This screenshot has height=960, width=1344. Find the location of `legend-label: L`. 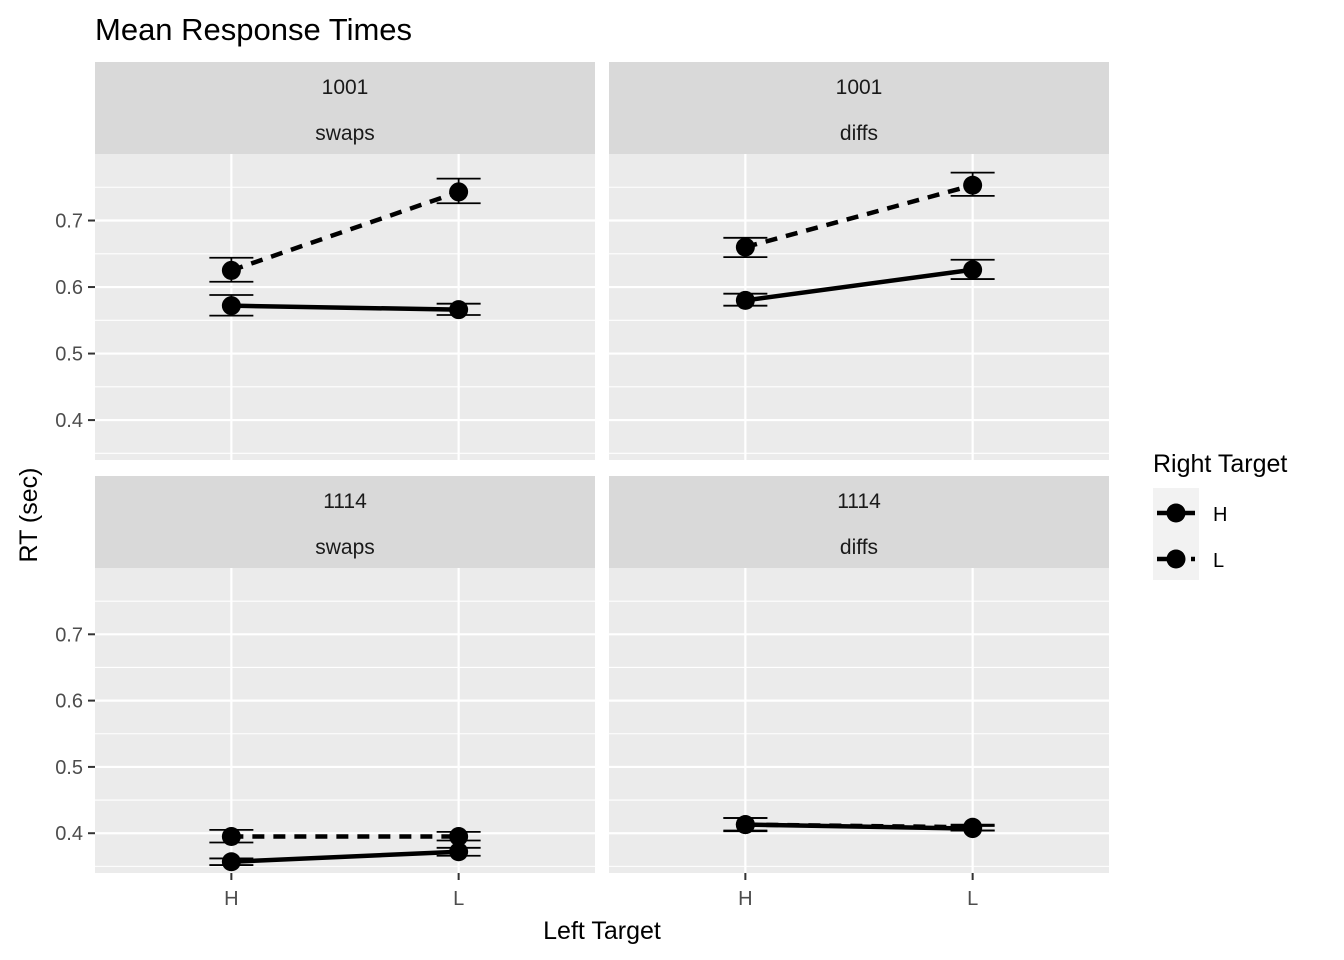

legend-label: L is located at coordinates (1218, 561).